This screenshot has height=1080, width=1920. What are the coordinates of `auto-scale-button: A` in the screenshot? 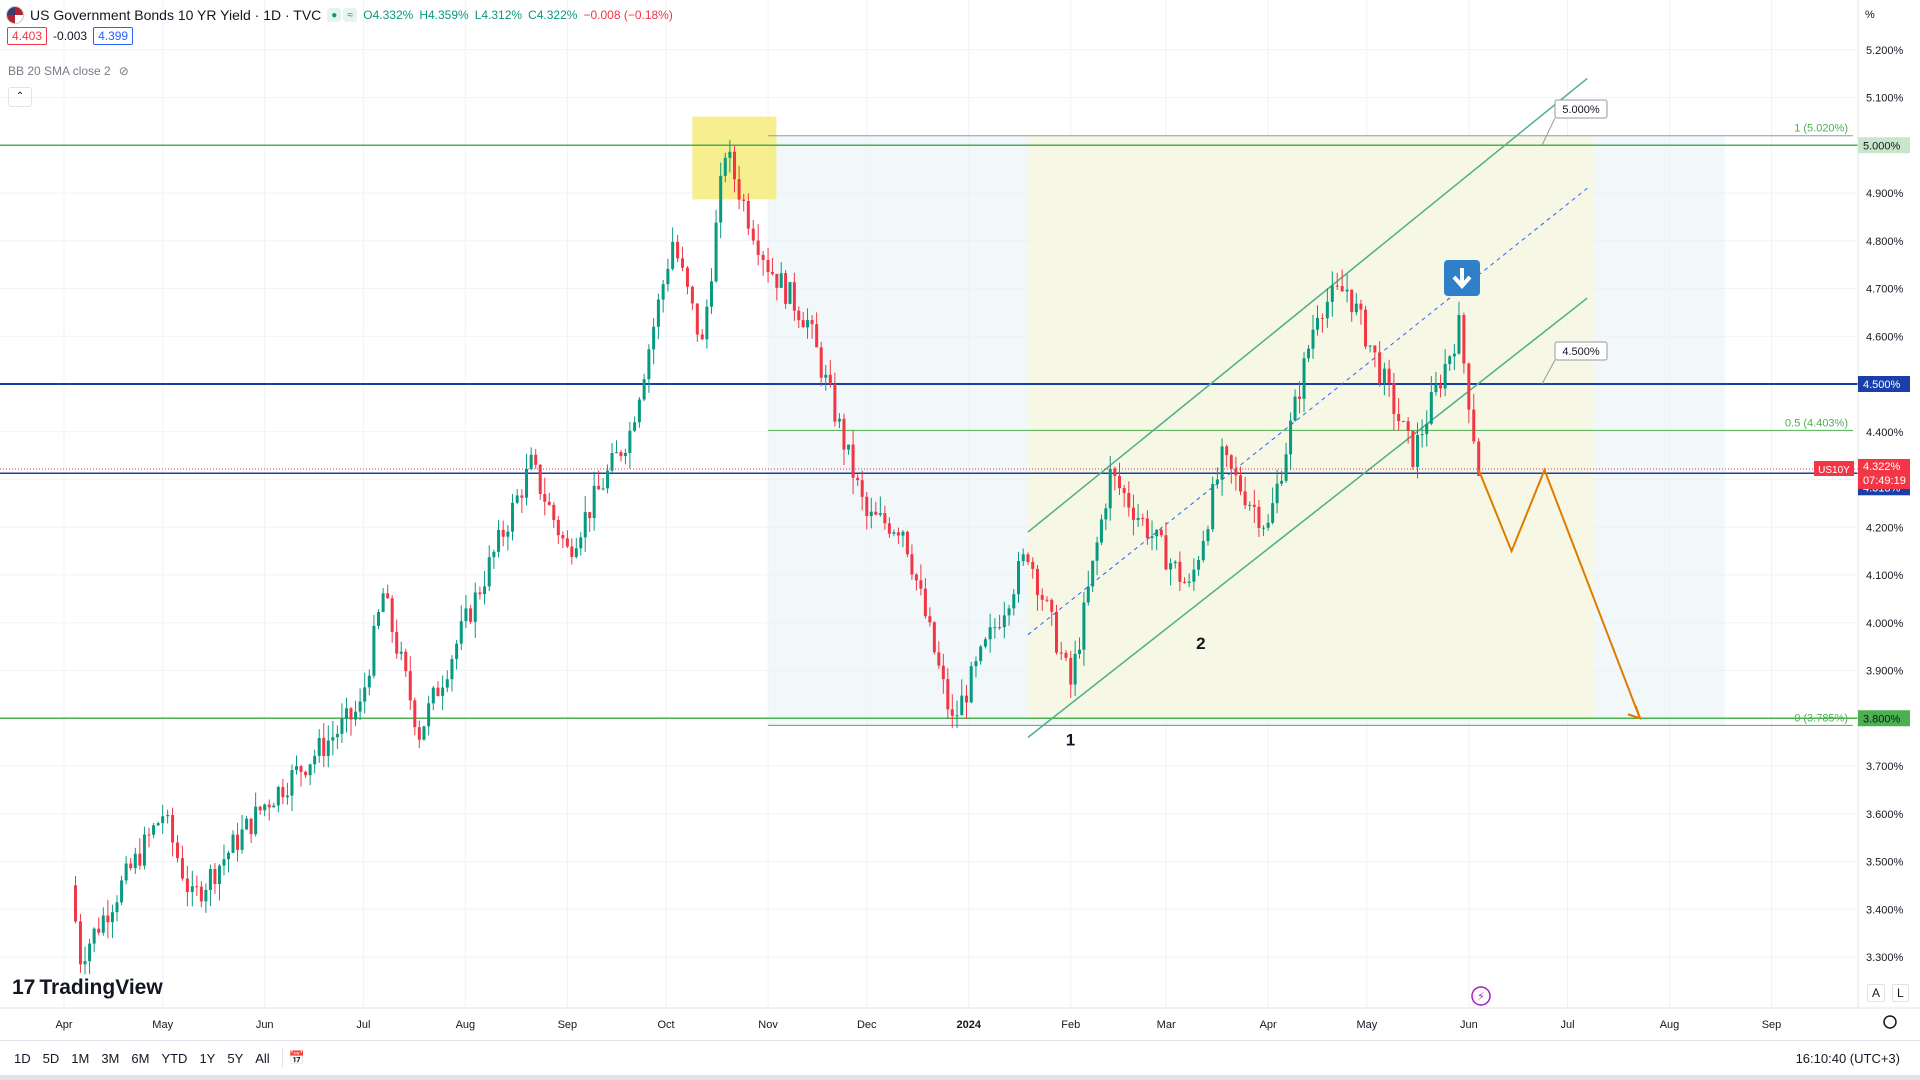 It's located at (1876, 993).